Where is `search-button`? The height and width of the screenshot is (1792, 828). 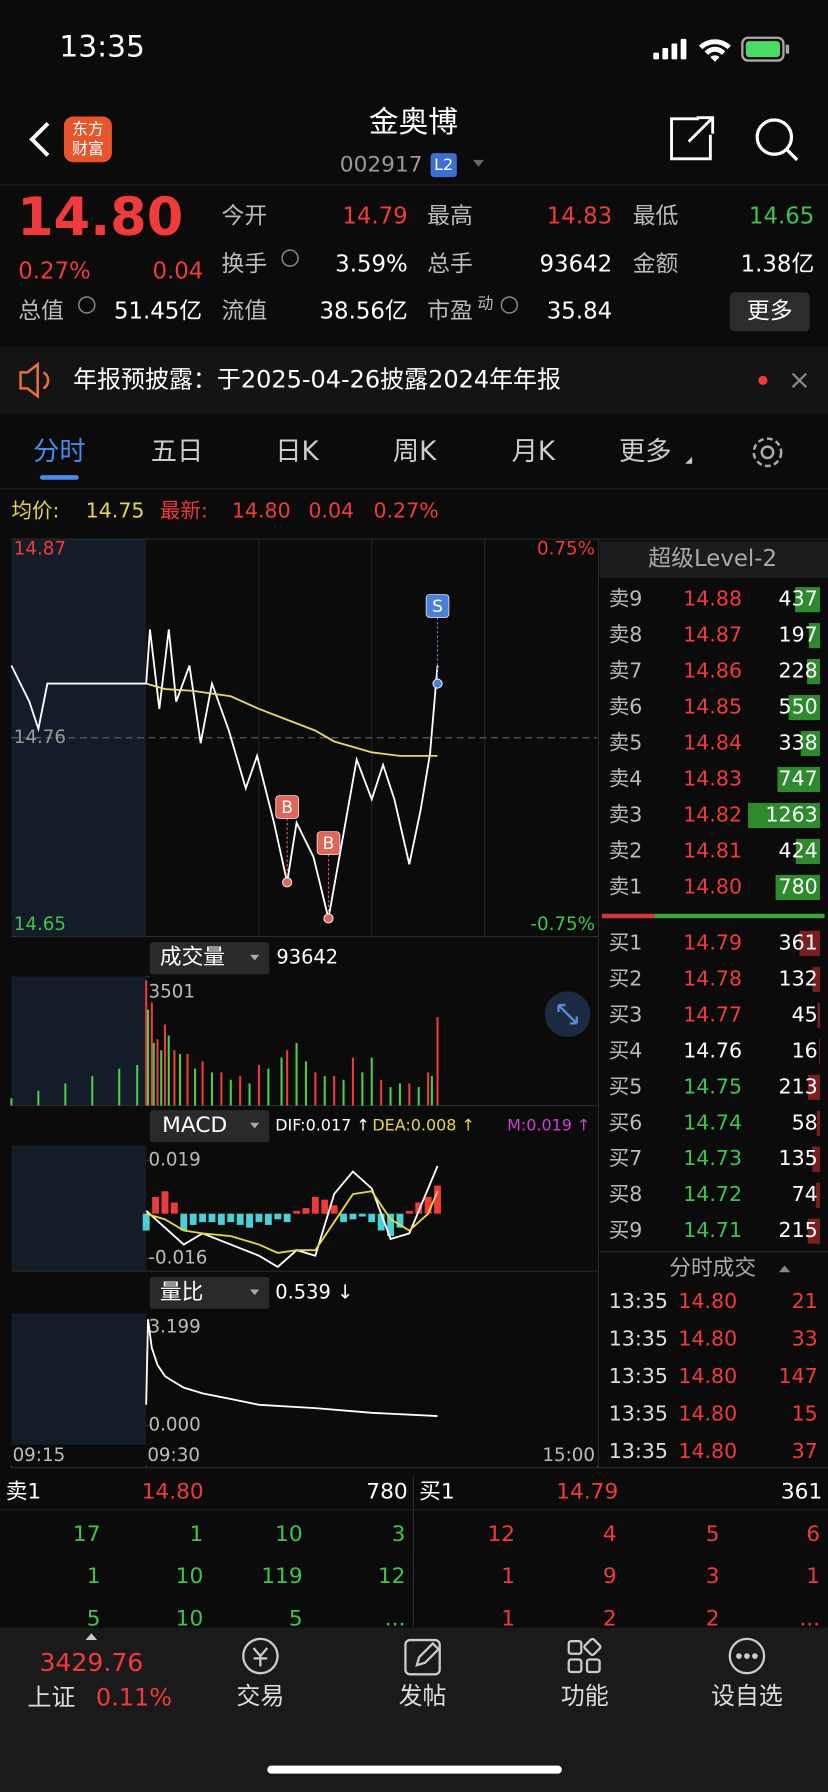
search-button is located at coordinates (777, 140).